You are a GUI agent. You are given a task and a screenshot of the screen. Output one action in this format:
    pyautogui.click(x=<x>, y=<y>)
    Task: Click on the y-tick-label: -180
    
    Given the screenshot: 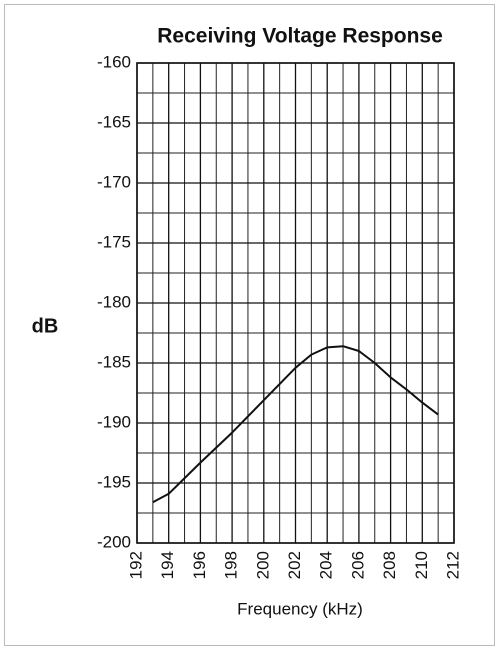 What is the action you would take?
    pyautogui.click(x=114, y=301)
    